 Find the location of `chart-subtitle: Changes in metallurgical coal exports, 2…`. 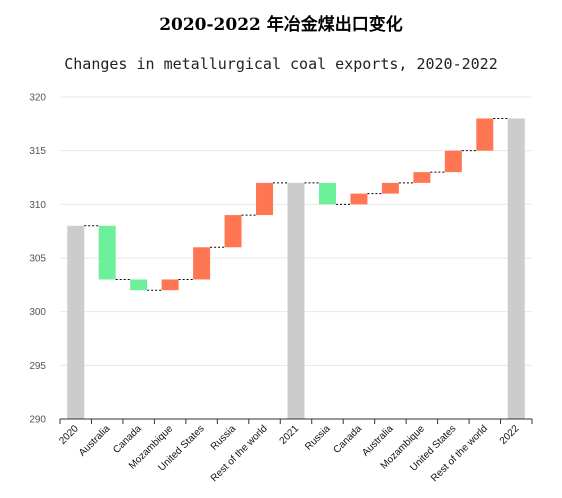

chart-subtitle: Changes in metallurgical coal exports, 2… is located at coordinates (281, 64).